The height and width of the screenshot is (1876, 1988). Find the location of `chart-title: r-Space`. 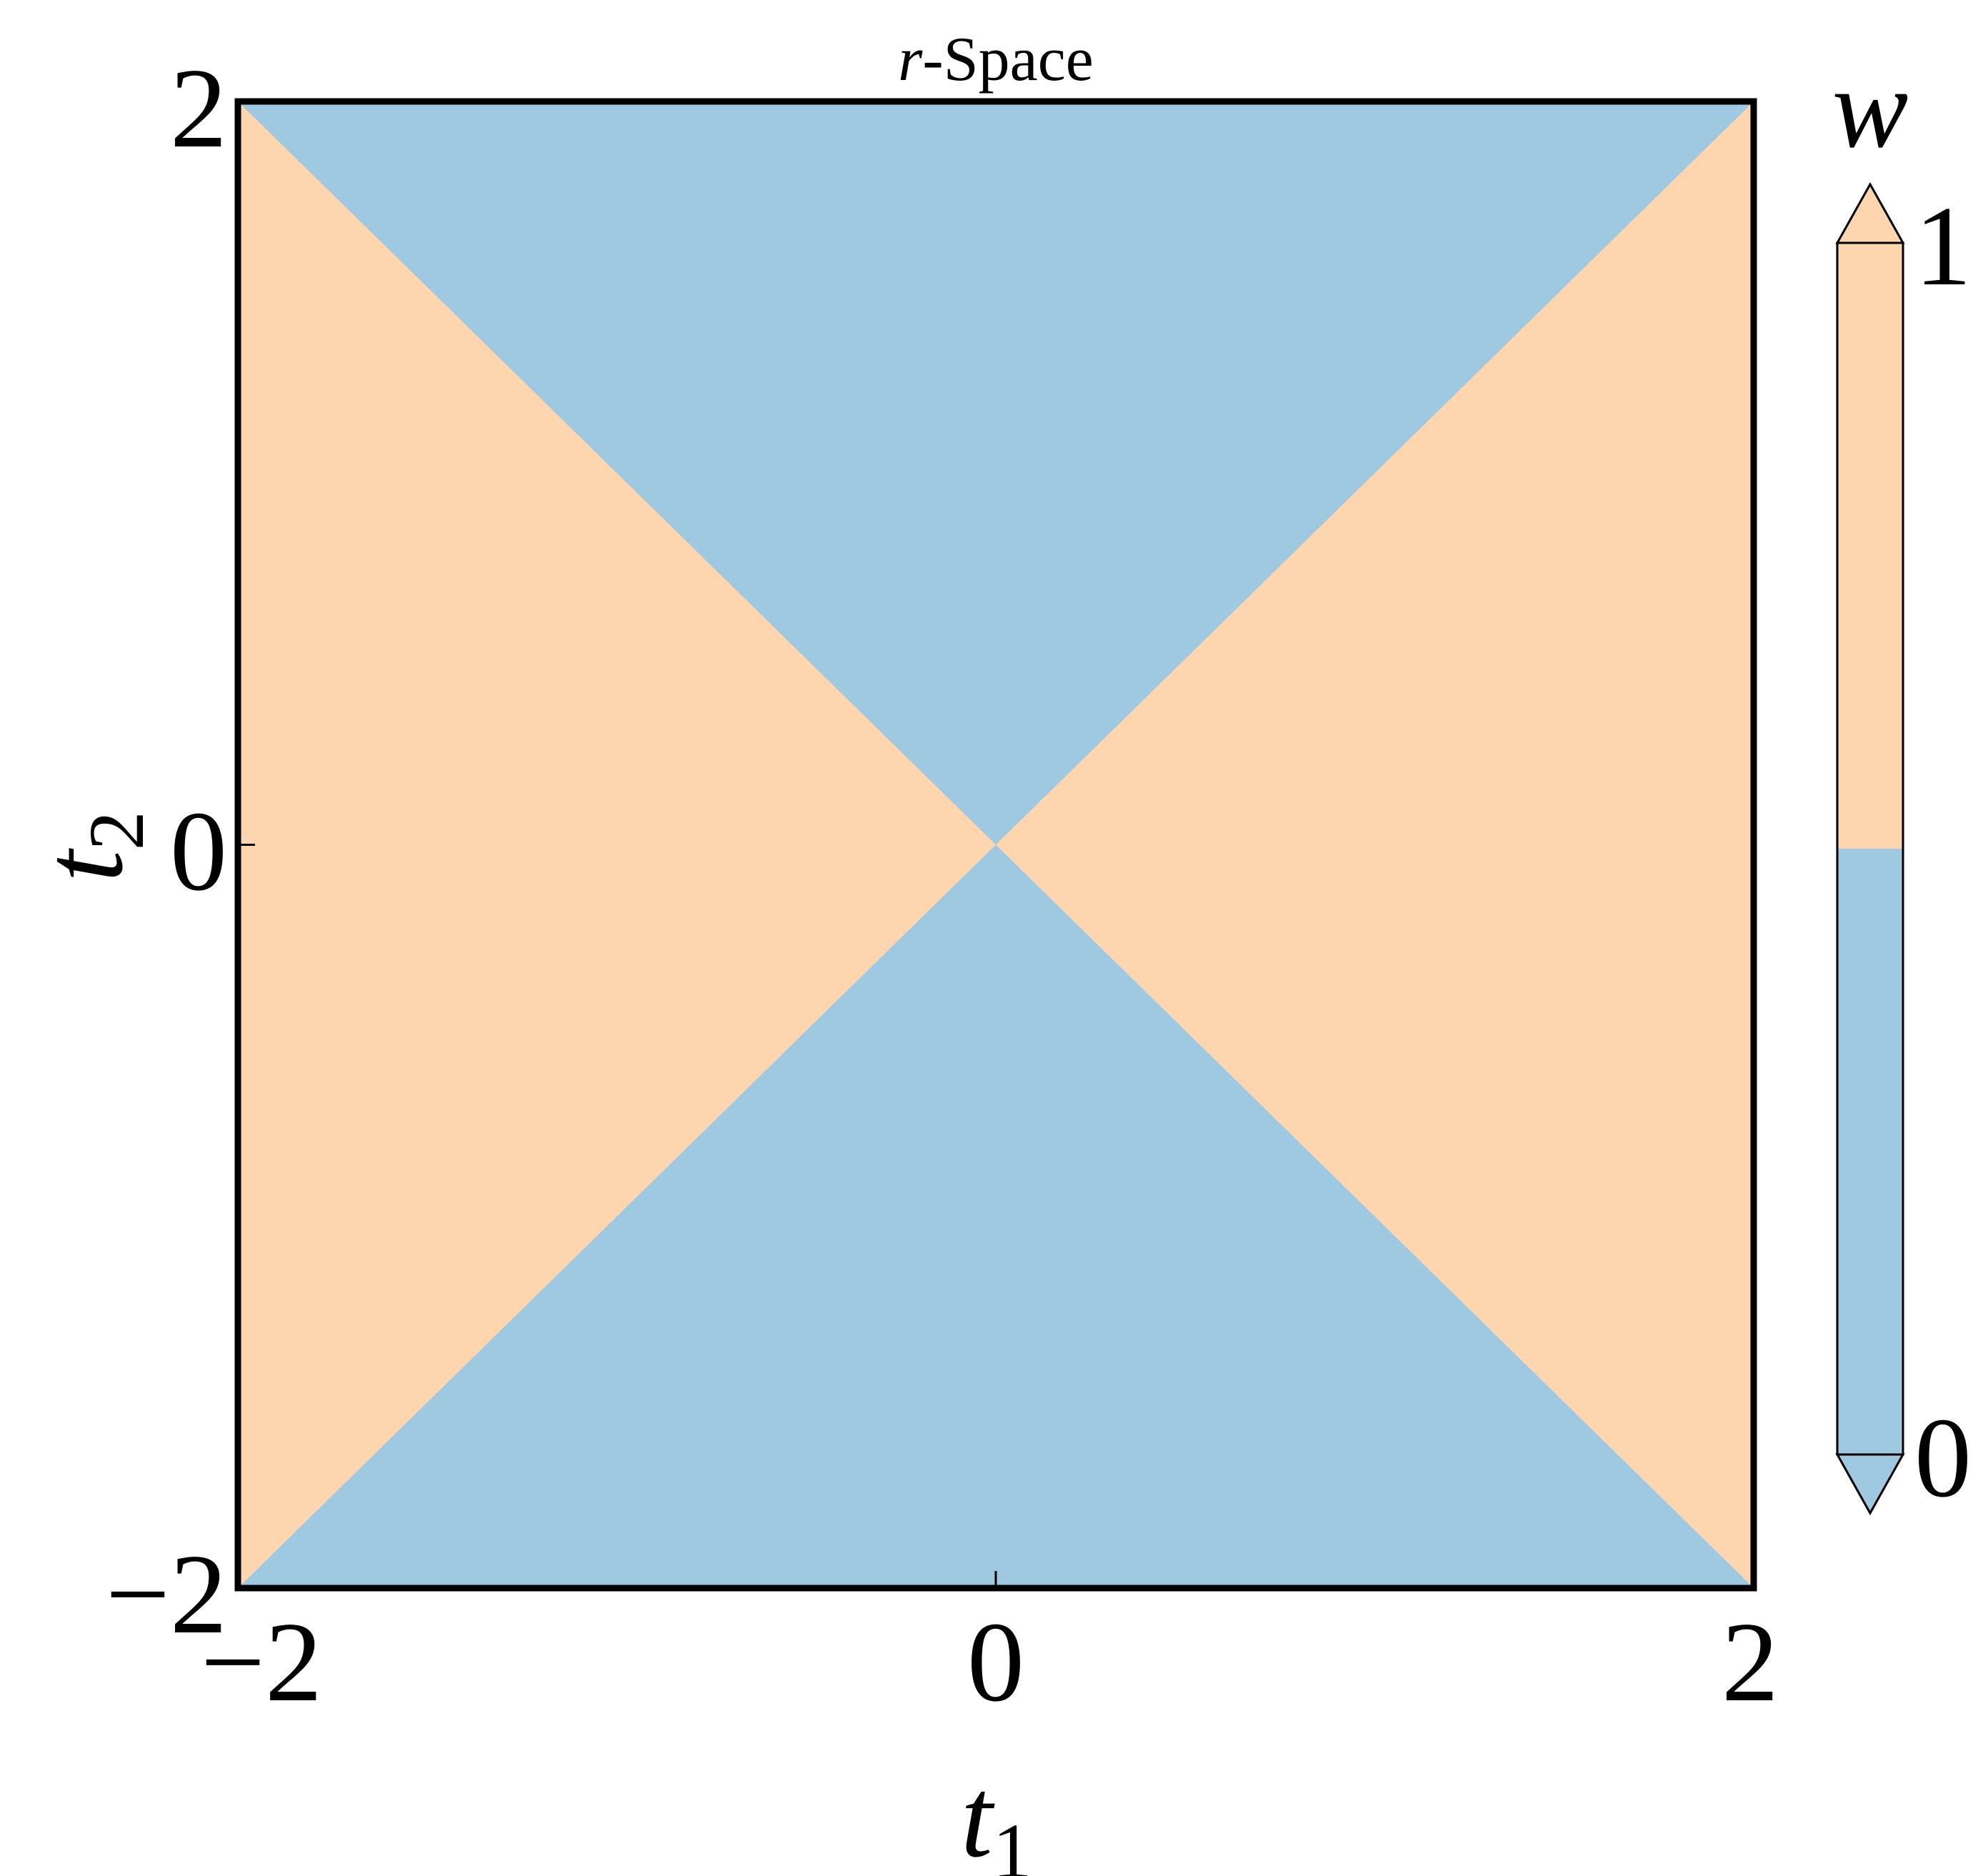

chart-title: r-Space is located at coordinates (996, 59).